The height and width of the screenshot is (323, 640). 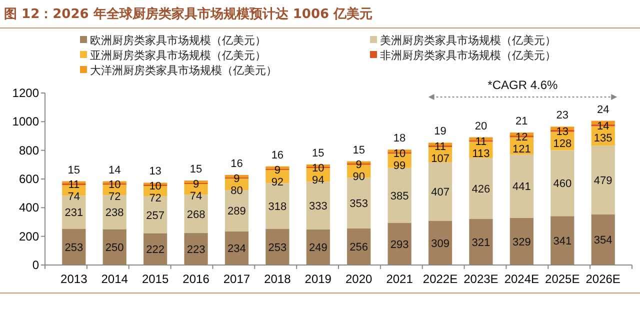 What do you see at coordinates (359, 279) in the screenshot?
I see `x-tick-label: 2020` at bounding box center [359, 279].